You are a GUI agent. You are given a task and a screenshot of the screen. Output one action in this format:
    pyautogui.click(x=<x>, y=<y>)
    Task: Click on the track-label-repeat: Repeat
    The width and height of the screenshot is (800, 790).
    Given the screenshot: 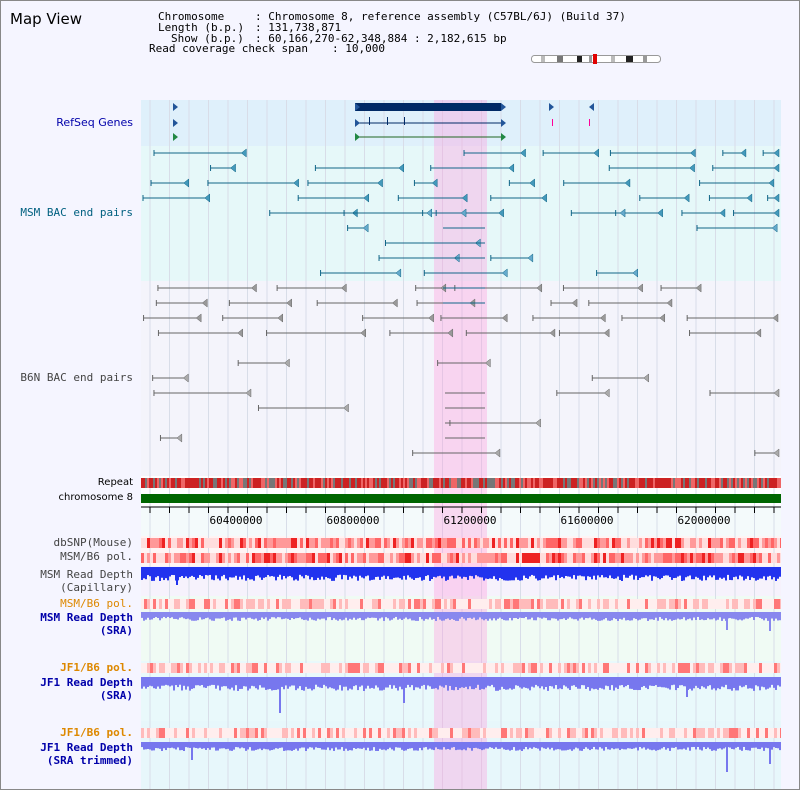 What is the action you would take?
    pyautogui.click(x=115, y=482)
    